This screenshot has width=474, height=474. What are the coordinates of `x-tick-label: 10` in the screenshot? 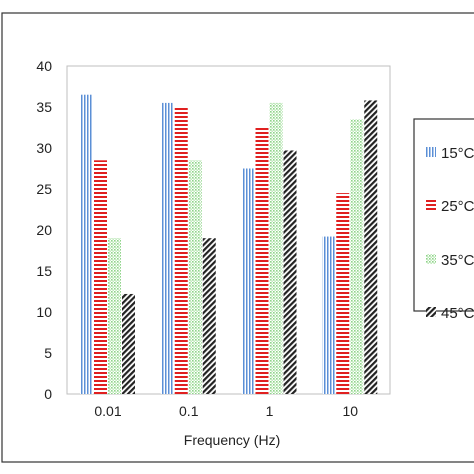 It's located at (350, 411).